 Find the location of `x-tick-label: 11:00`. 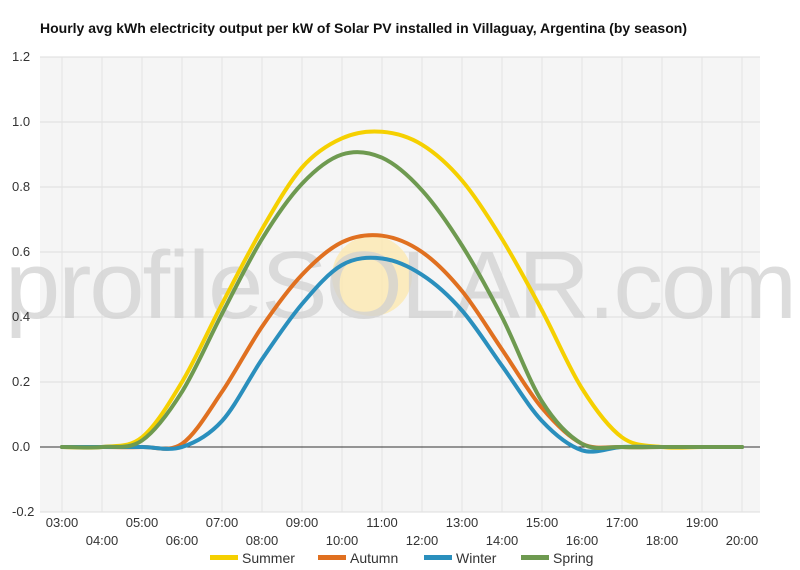

x-tick-label: 11:00 is located at coordinates (382, 522).